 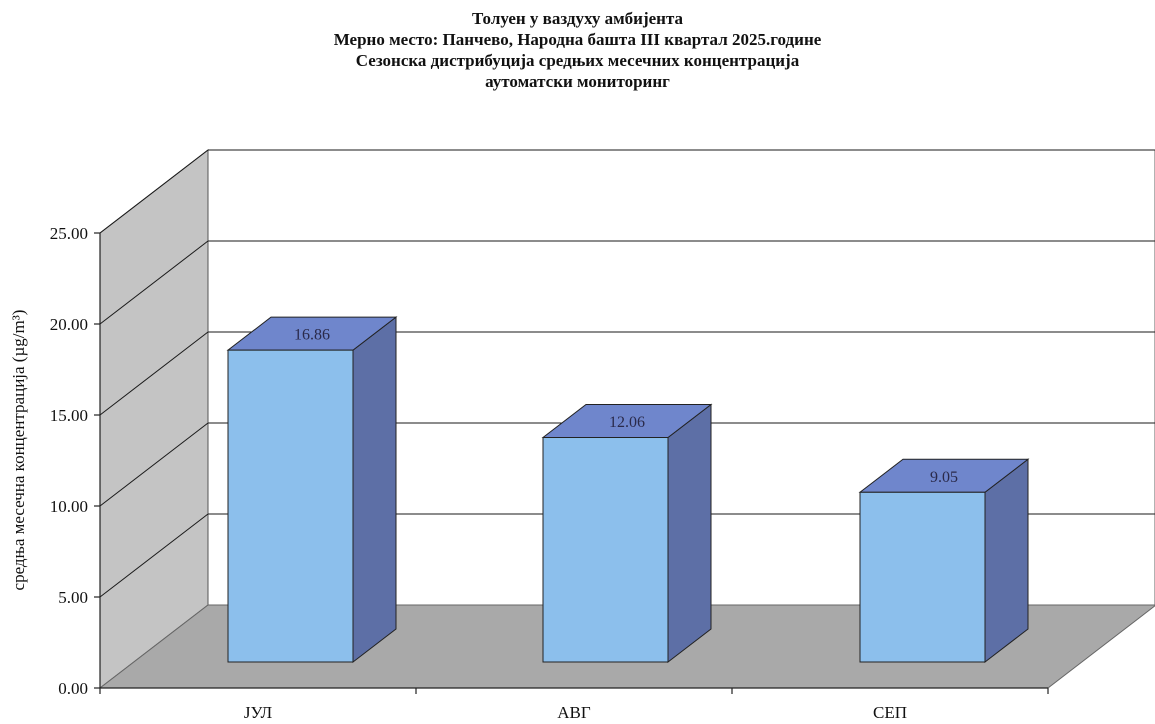 I want to click on chart-side-wall, so click(x=154, y=419).